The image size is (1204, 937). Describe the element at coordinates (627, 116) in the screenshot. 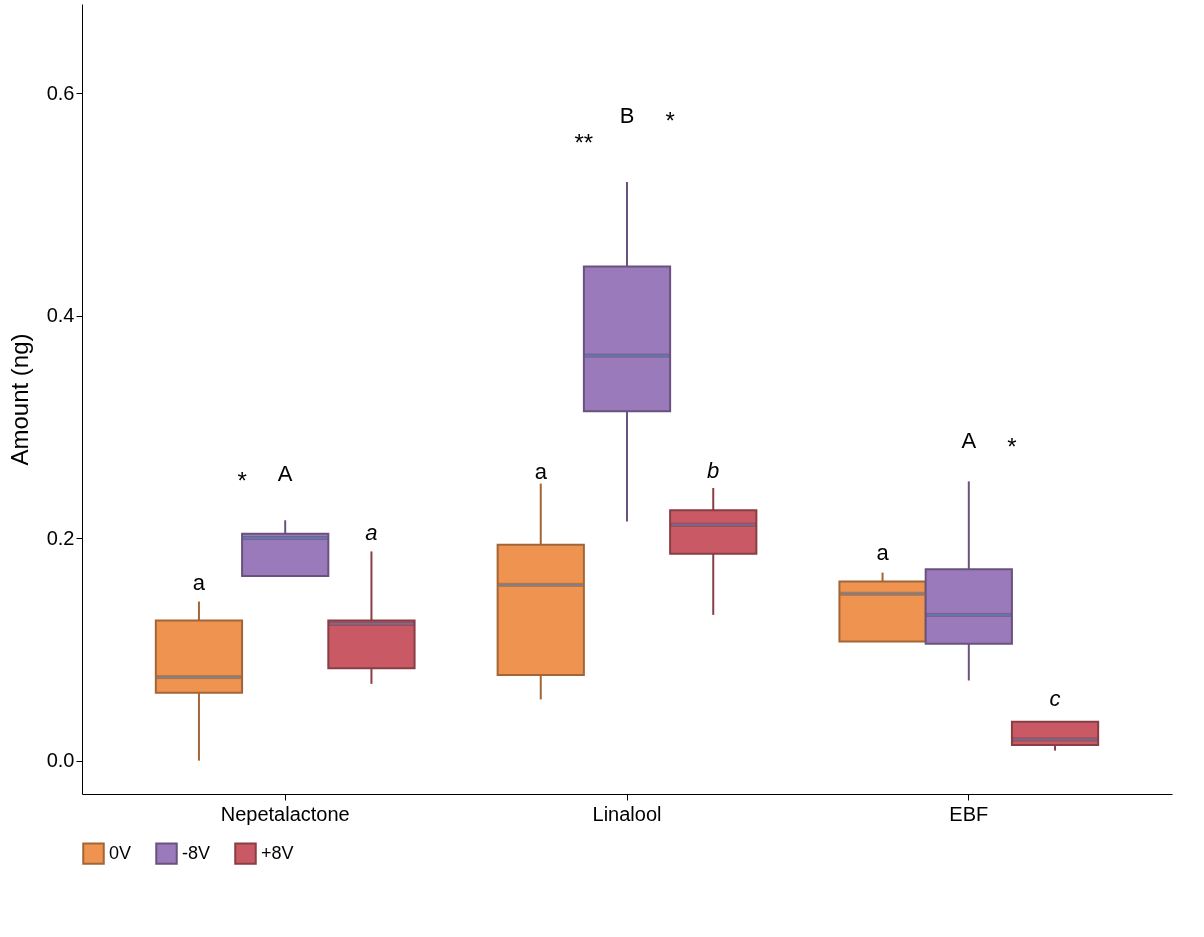

I see `annotation: B` at that location.